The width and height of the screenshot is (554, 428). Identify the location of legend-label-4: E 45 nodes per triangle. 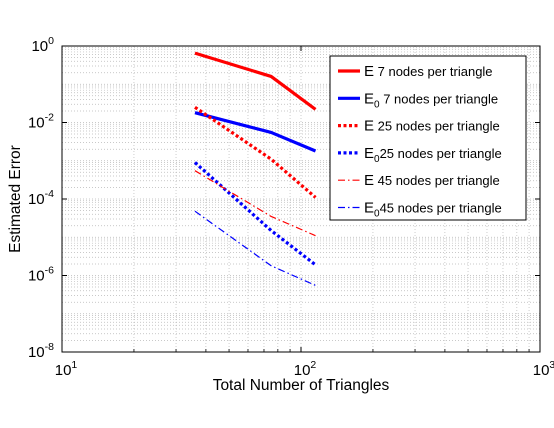
(432, 180).